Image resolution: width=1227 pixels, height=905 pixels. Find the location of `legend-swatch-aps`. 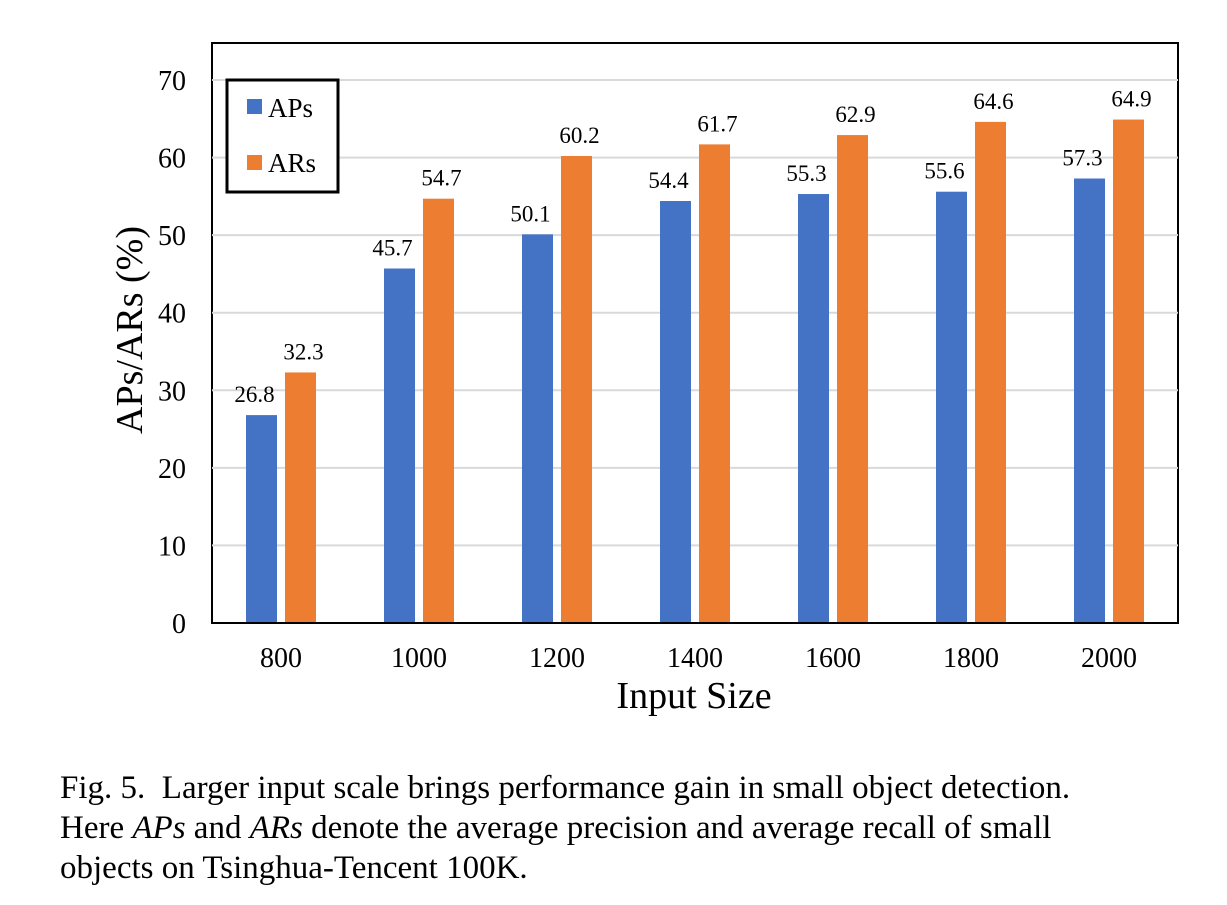

legend-swatch-aps is located at coordinates (254, 106).